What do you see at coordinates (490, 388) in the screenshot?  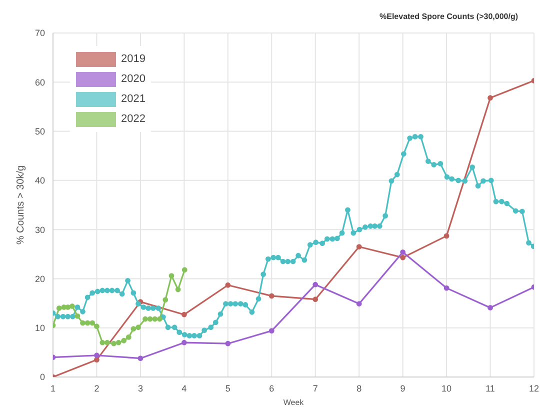 I see `x-tick-label: 11` at bounding box center [490, 388].